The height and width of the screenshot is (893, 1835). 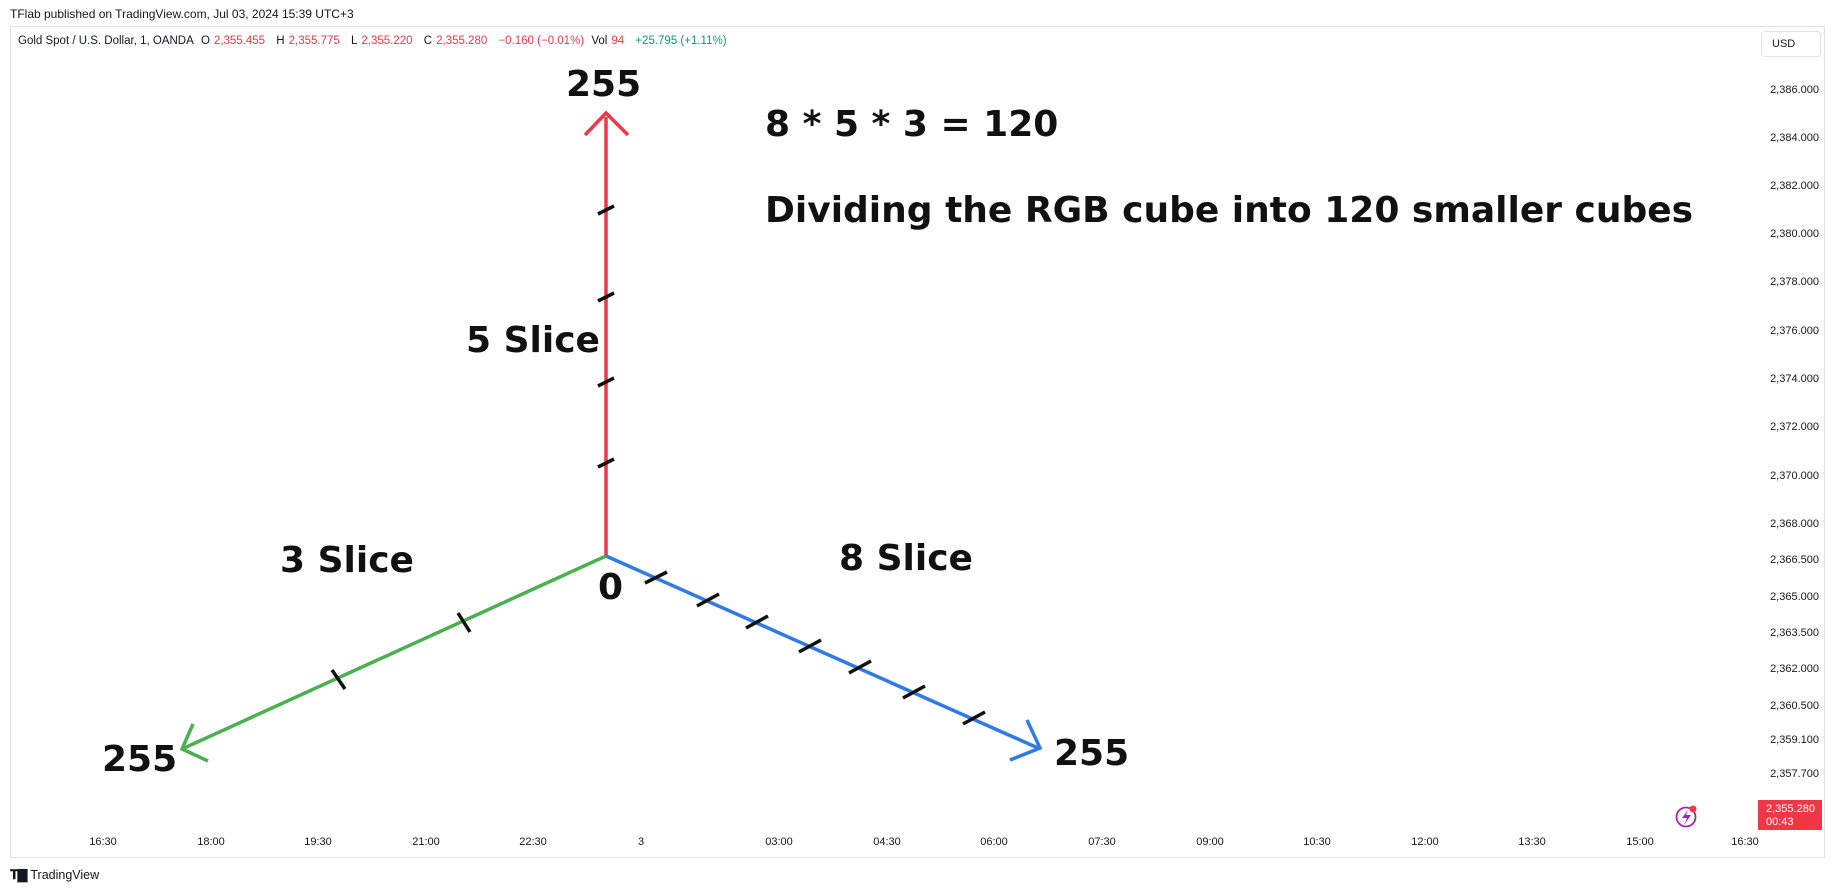 I want to click on time-tick: 3, so click(x=641, y=842).